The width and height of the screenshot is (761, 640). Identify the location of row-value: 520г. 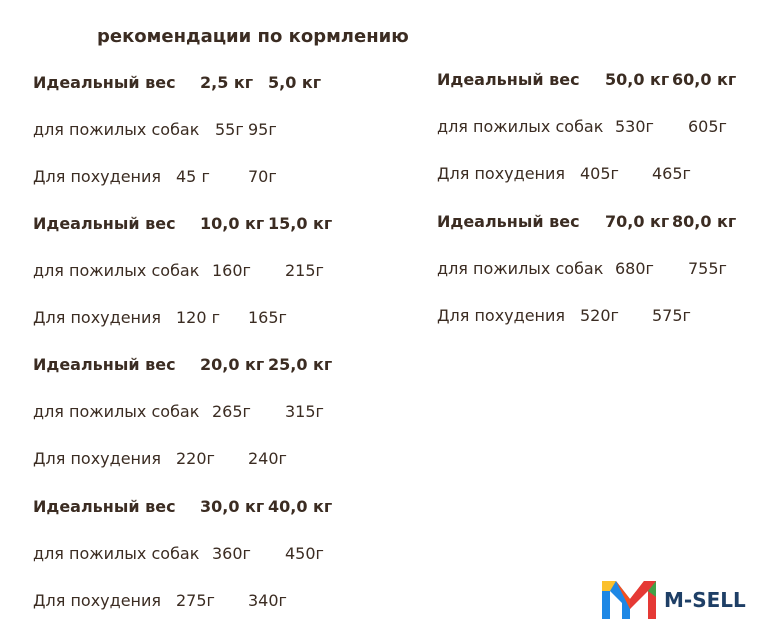
(599, 315).